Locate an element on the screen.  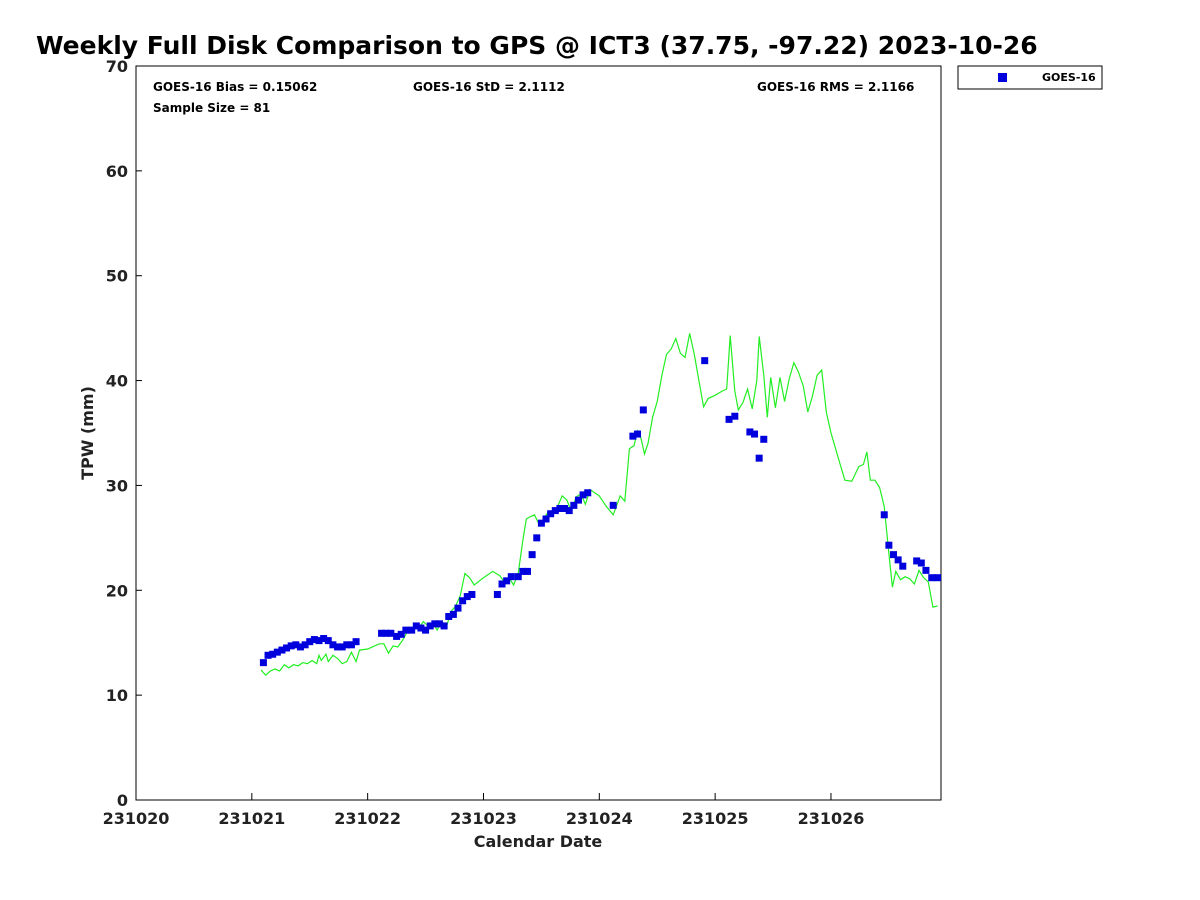
bias-stat: GOES-16 Bias = 0.15062 is located at coordinates (235, 87).